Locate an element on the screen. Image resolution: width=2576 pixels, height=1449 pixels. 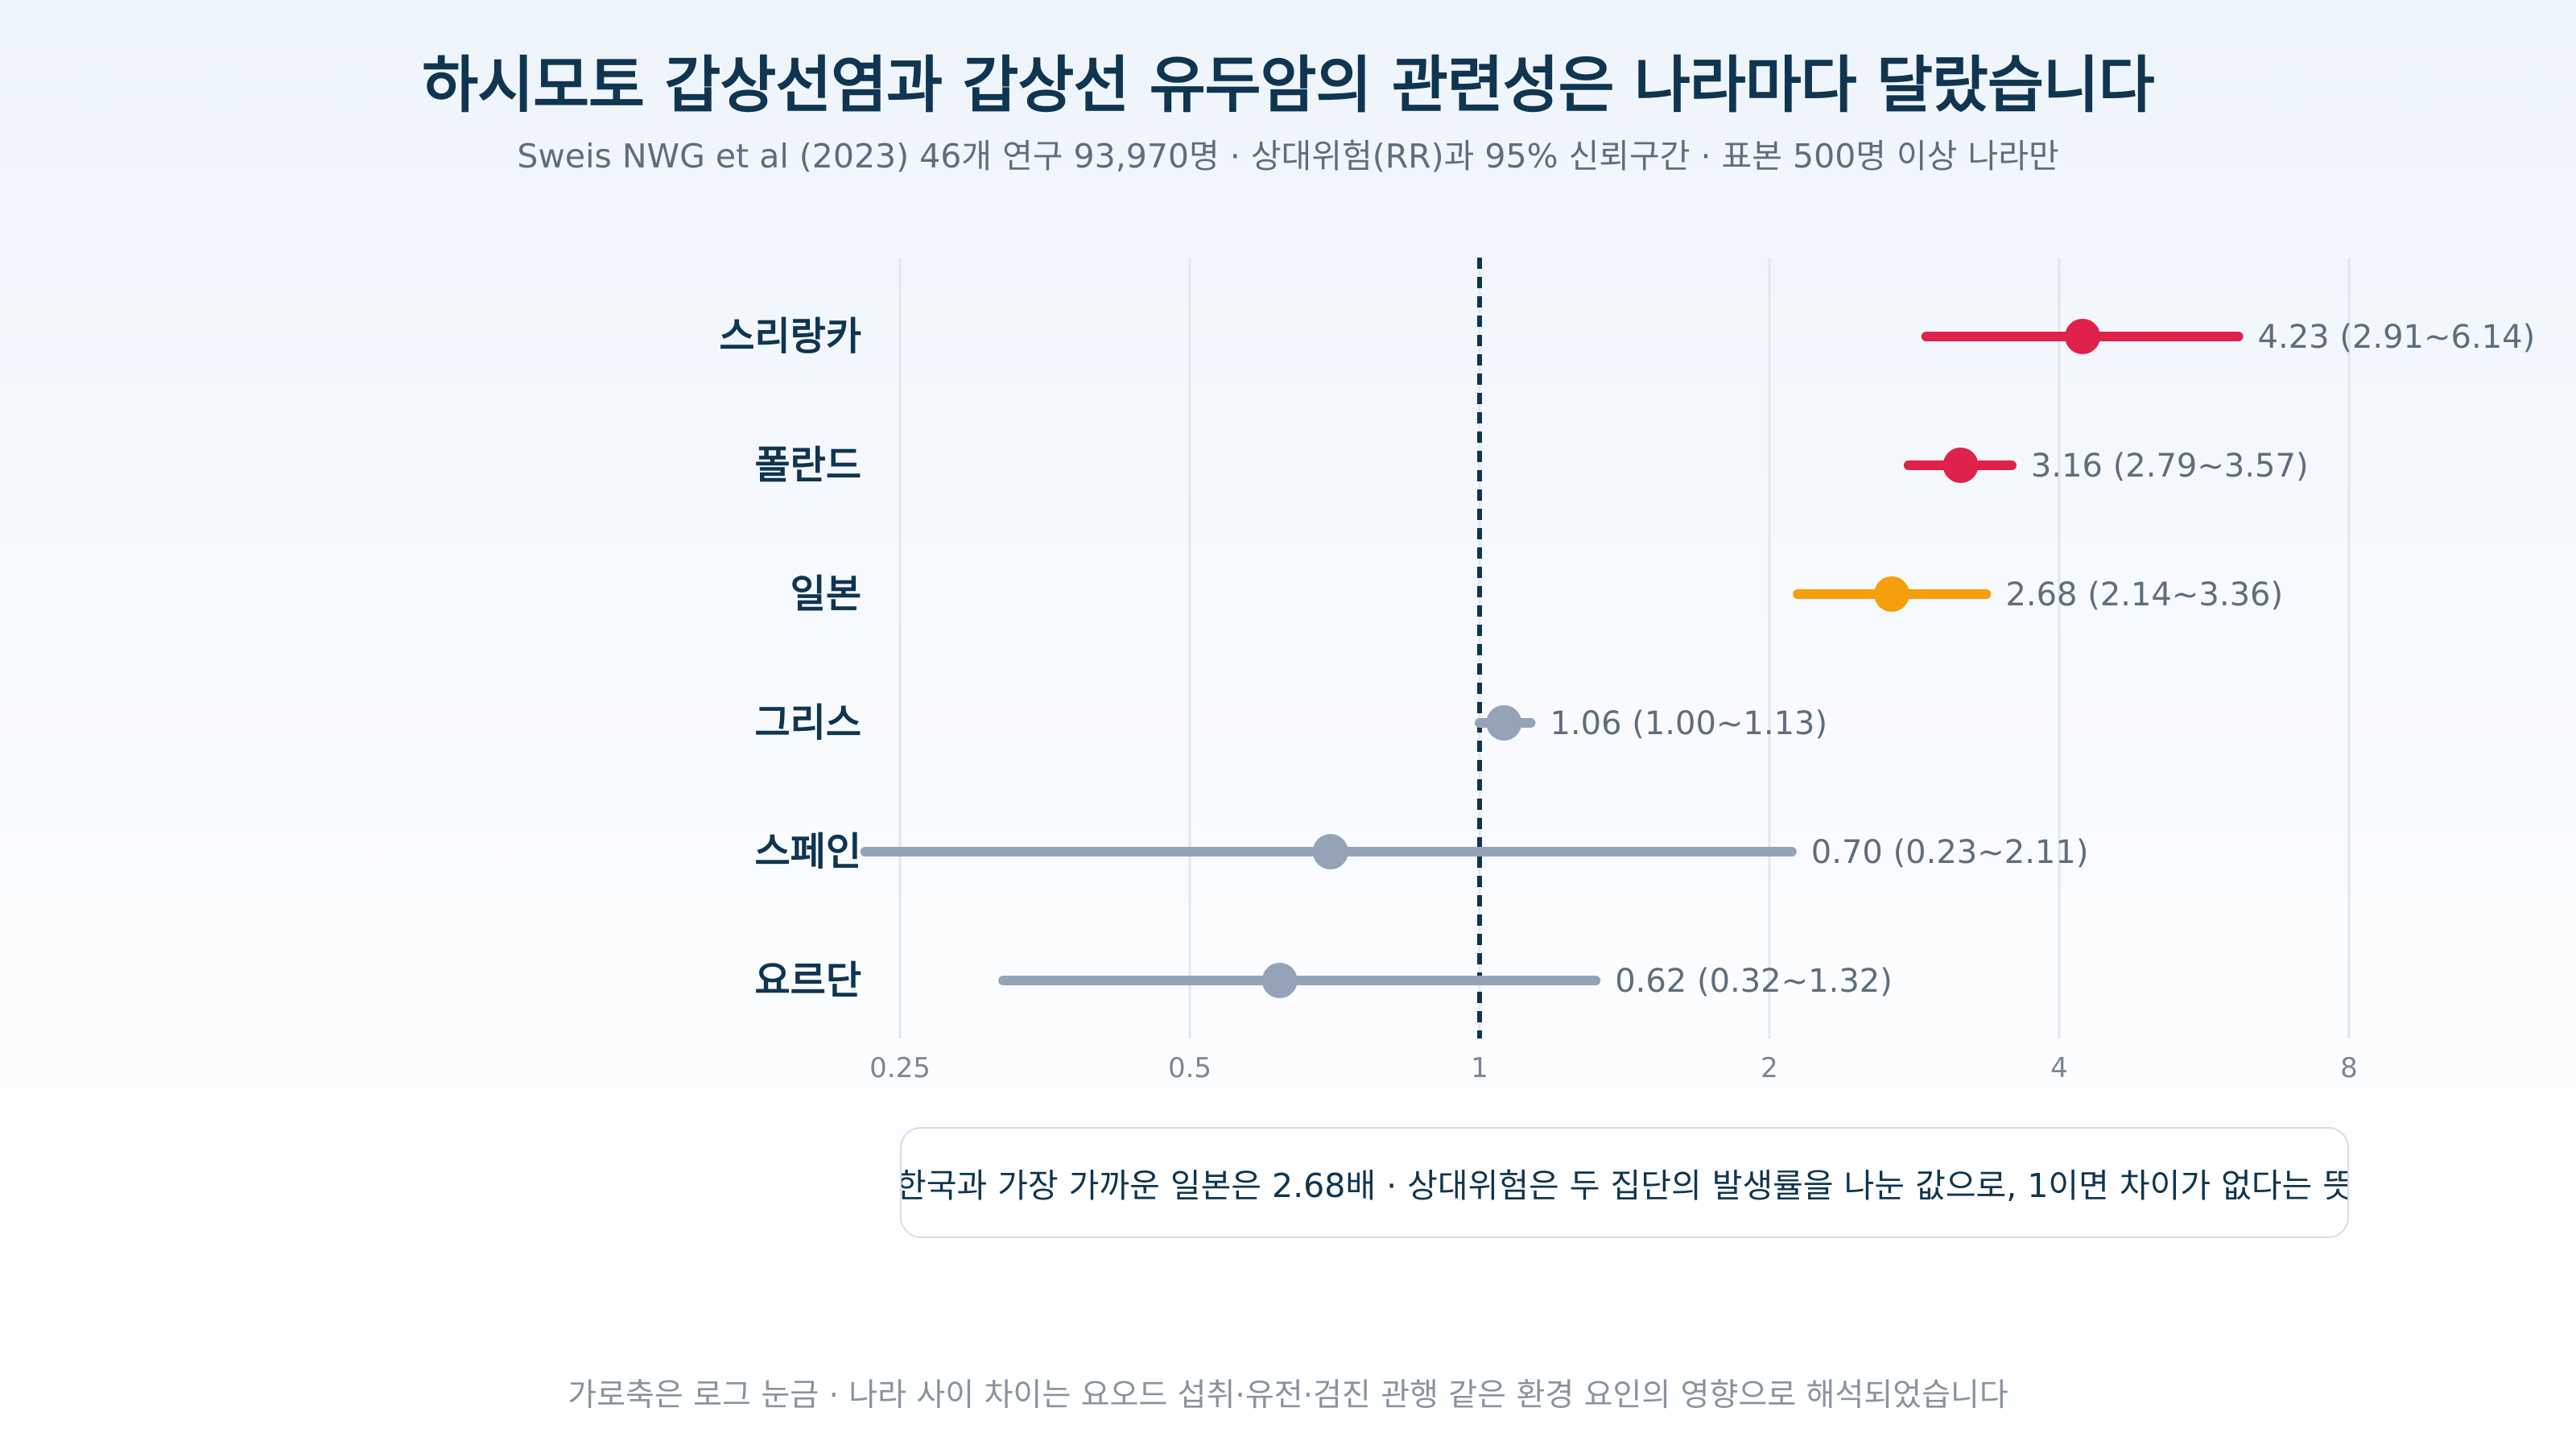
value-label: 0.62 (0.32~1.32) is located at coordinates (1754, 981).